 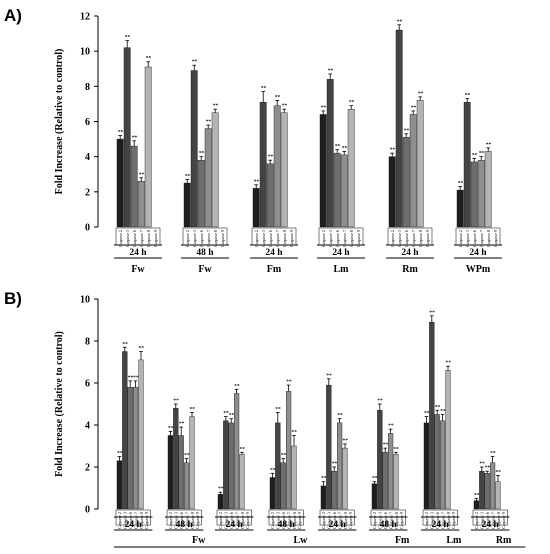 What do you see at coordinates (85, 17) in the screenshot?
I see `chart-a-y-tick-label: 12` at bounding box center [85, 17].